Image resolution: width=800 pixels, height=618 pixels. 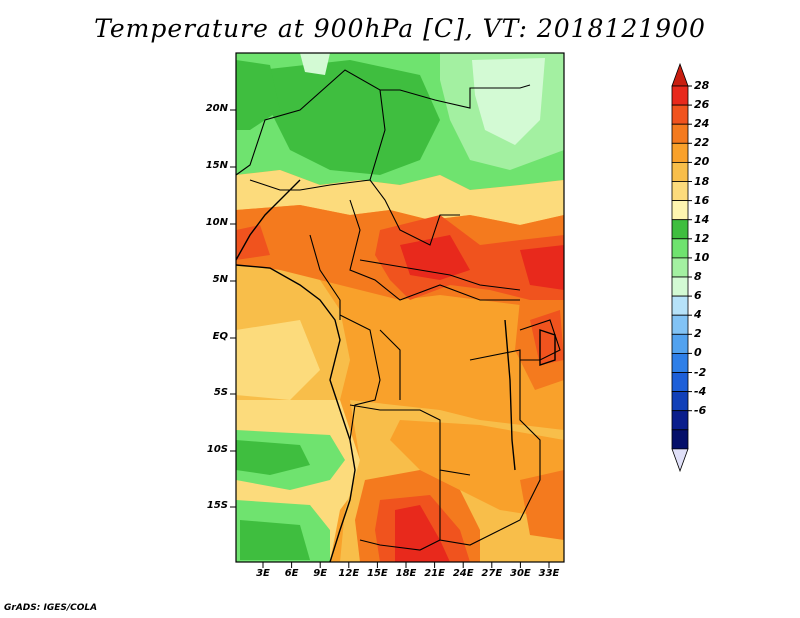 I want to click on lat-label: 10S, so click(x=217, y=449).